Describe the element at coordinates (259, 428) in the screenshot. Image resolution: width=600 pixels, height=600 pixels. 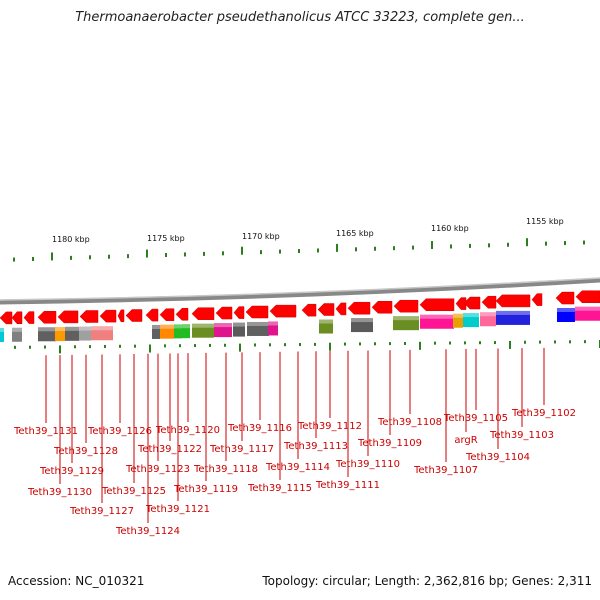
I see `gene-label: Teth39_1116` at that location.